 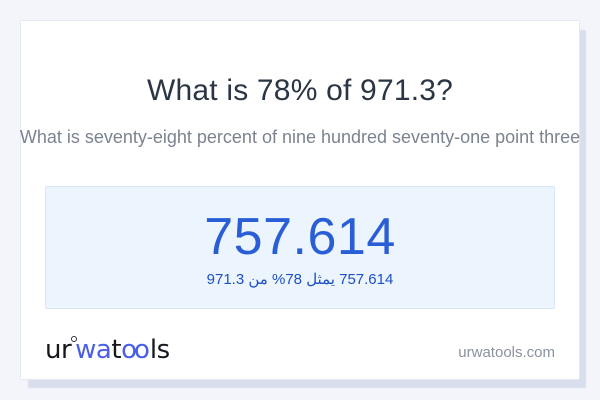 What do you see at coordinates (74, 339) in the screenshot?
I see `degree-mark-icon` at bounding box center [74, 339].